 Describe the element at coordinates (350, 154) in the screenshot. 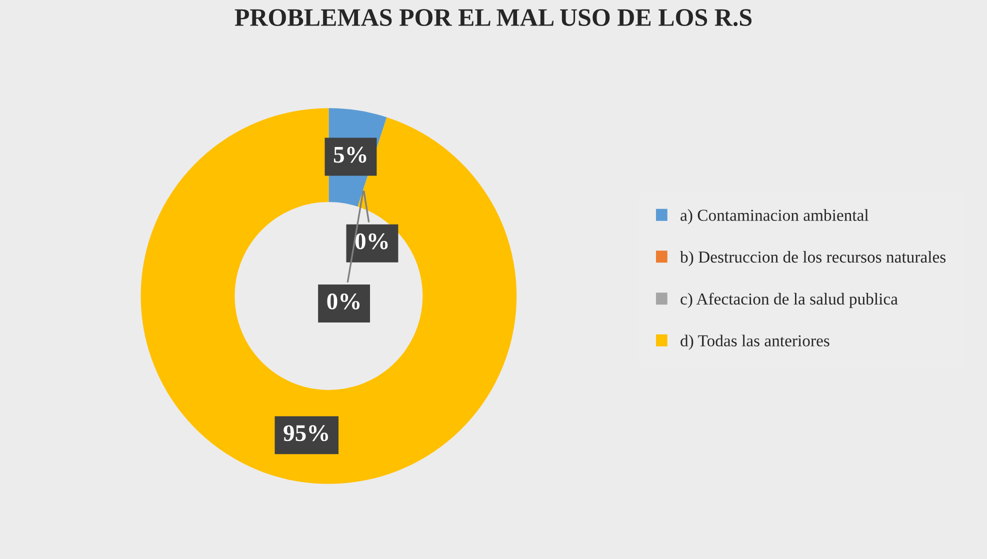

I see `data-label: 5%` at that location.